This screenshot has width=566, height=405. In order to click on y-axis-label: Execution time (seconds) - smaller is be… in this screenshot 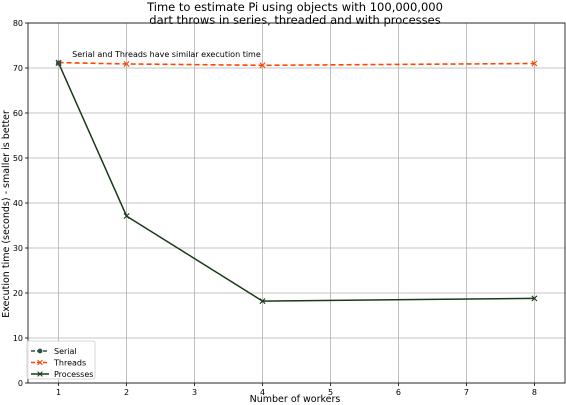, I will do `click(6, 214)`.